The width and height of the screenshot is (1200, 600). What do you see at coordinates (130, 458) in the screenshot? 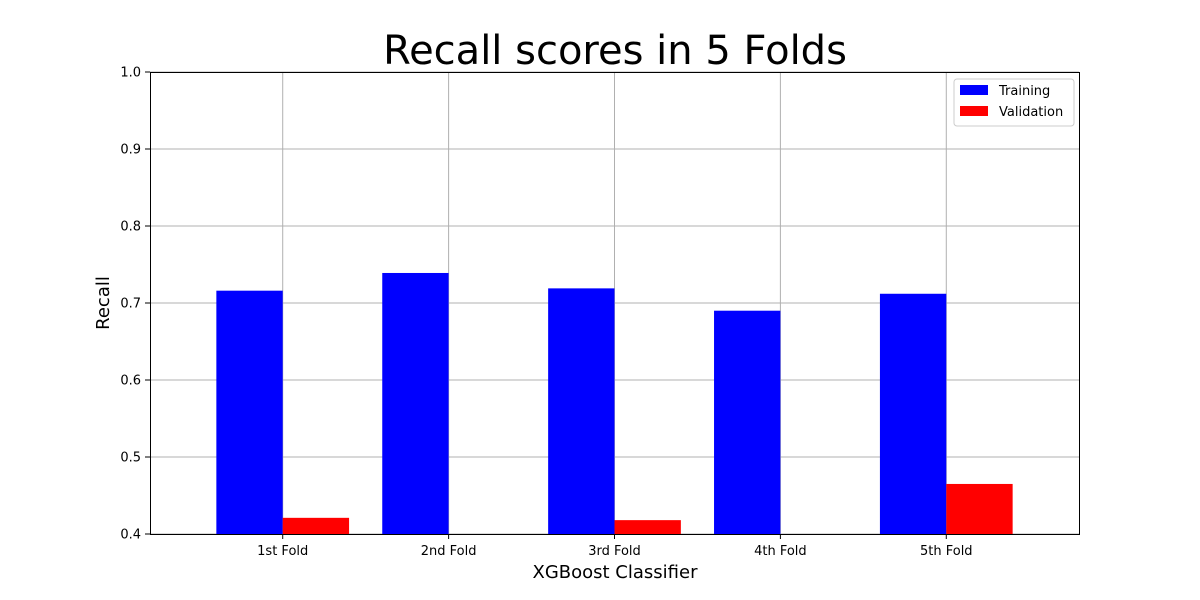
I see `y-tick-label: 0.5` at bounding box center [130, 458].